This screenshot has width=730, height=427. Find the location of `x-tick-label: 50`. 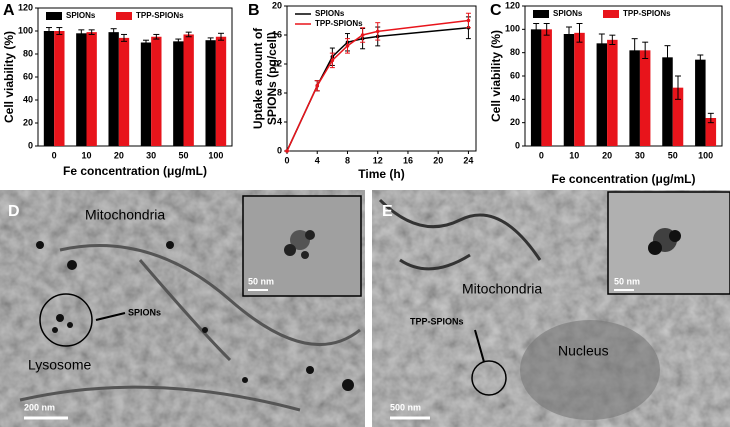

x-tick-label: 50 is located at coordinates (673, 155).